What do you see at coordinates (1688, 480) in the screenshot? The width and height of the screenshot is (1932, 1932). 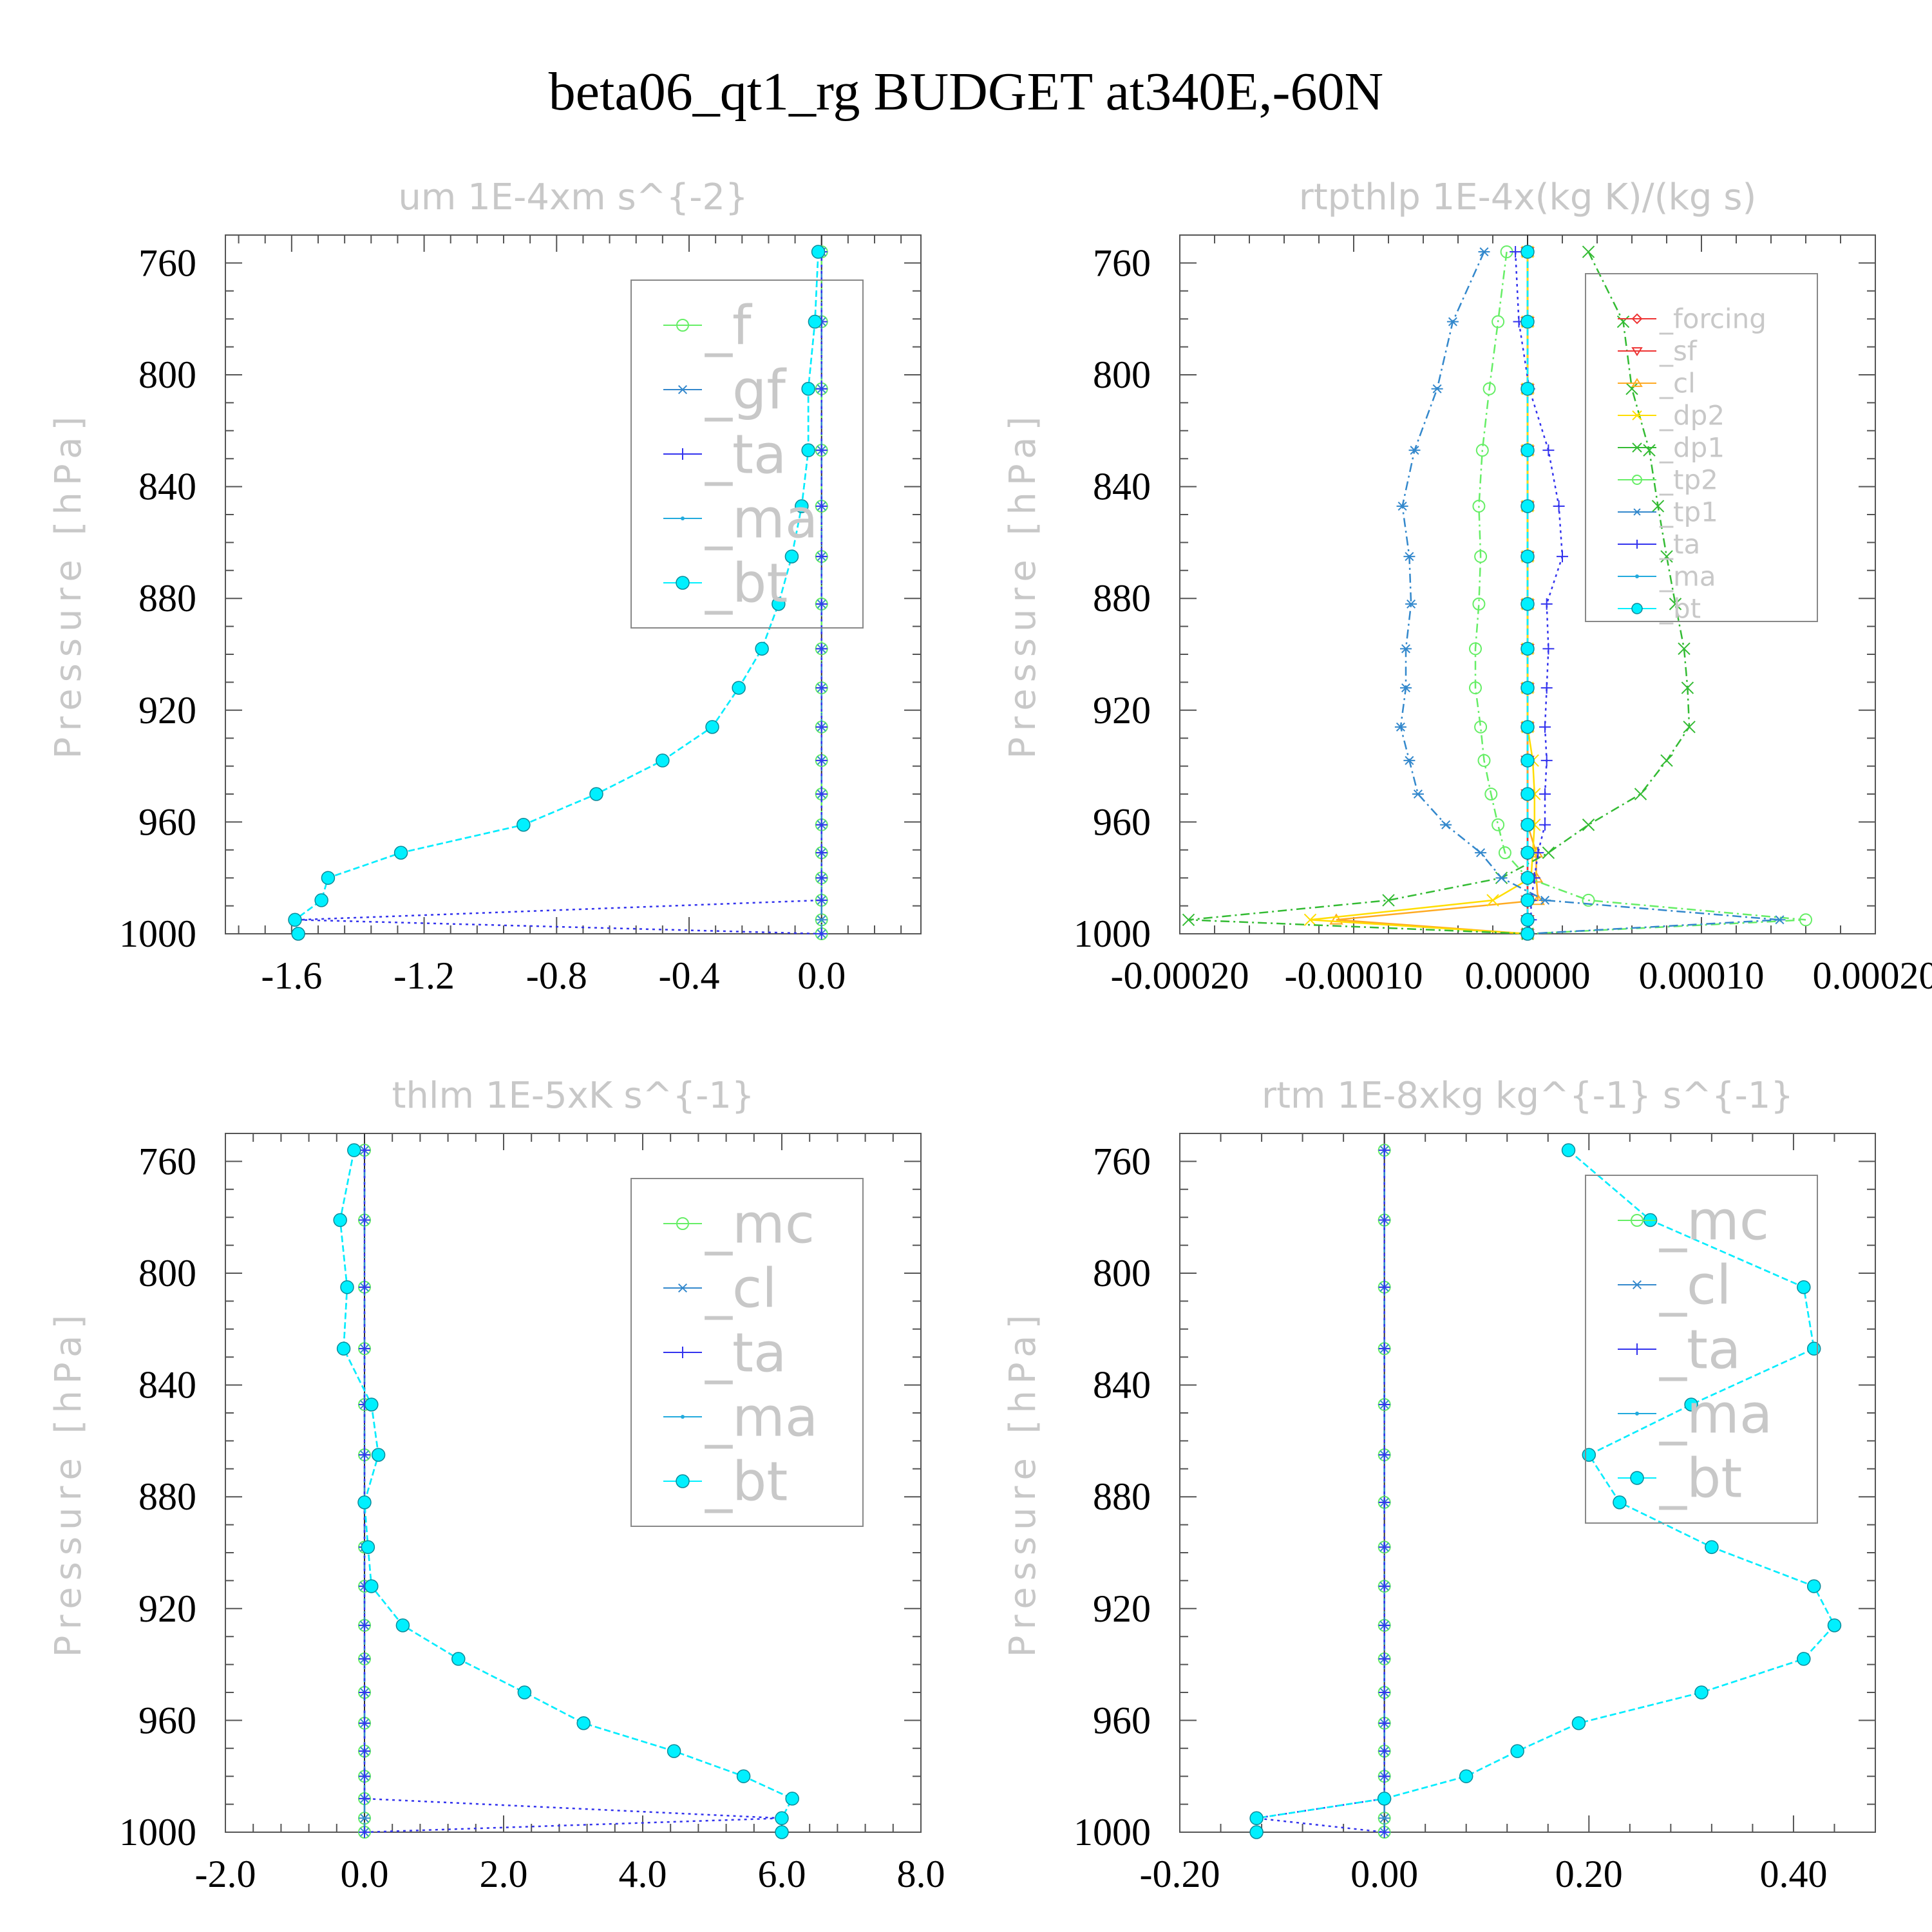 I see `legend-label: _tp2` at bounding box center [1688, 480].